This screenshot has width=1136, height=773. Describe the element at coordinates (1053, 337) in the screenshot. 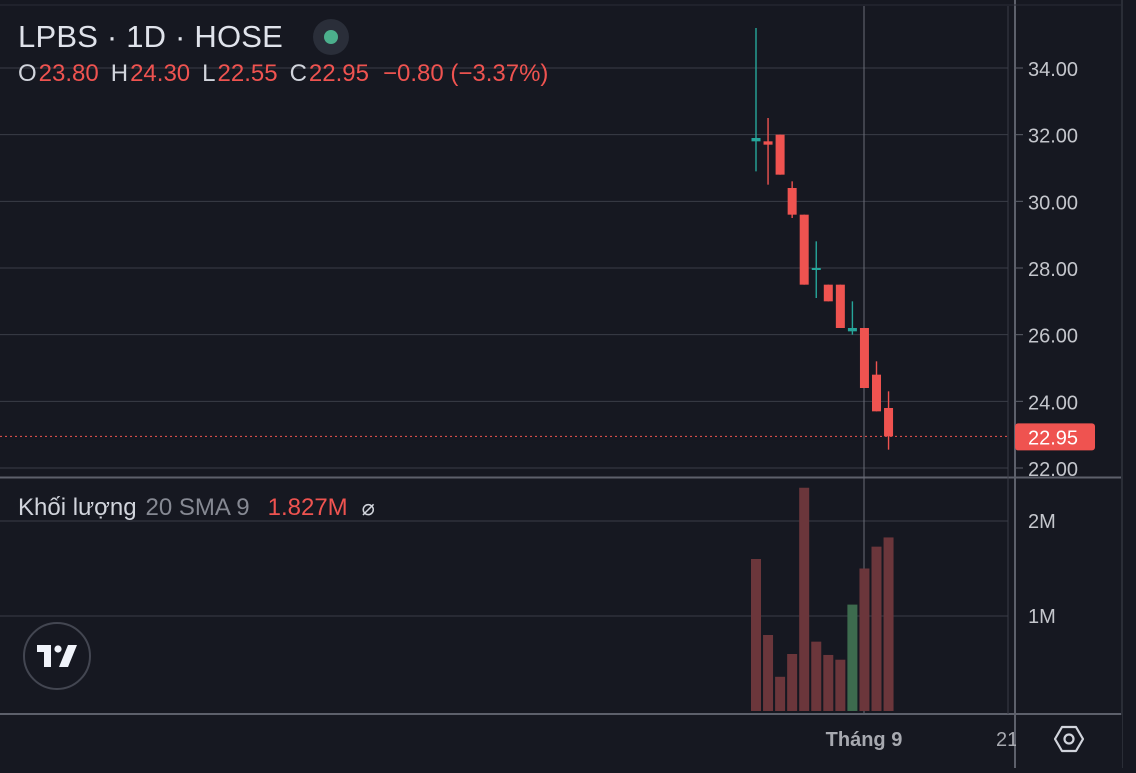

I see `price-tick-label: 26.00` at that location.